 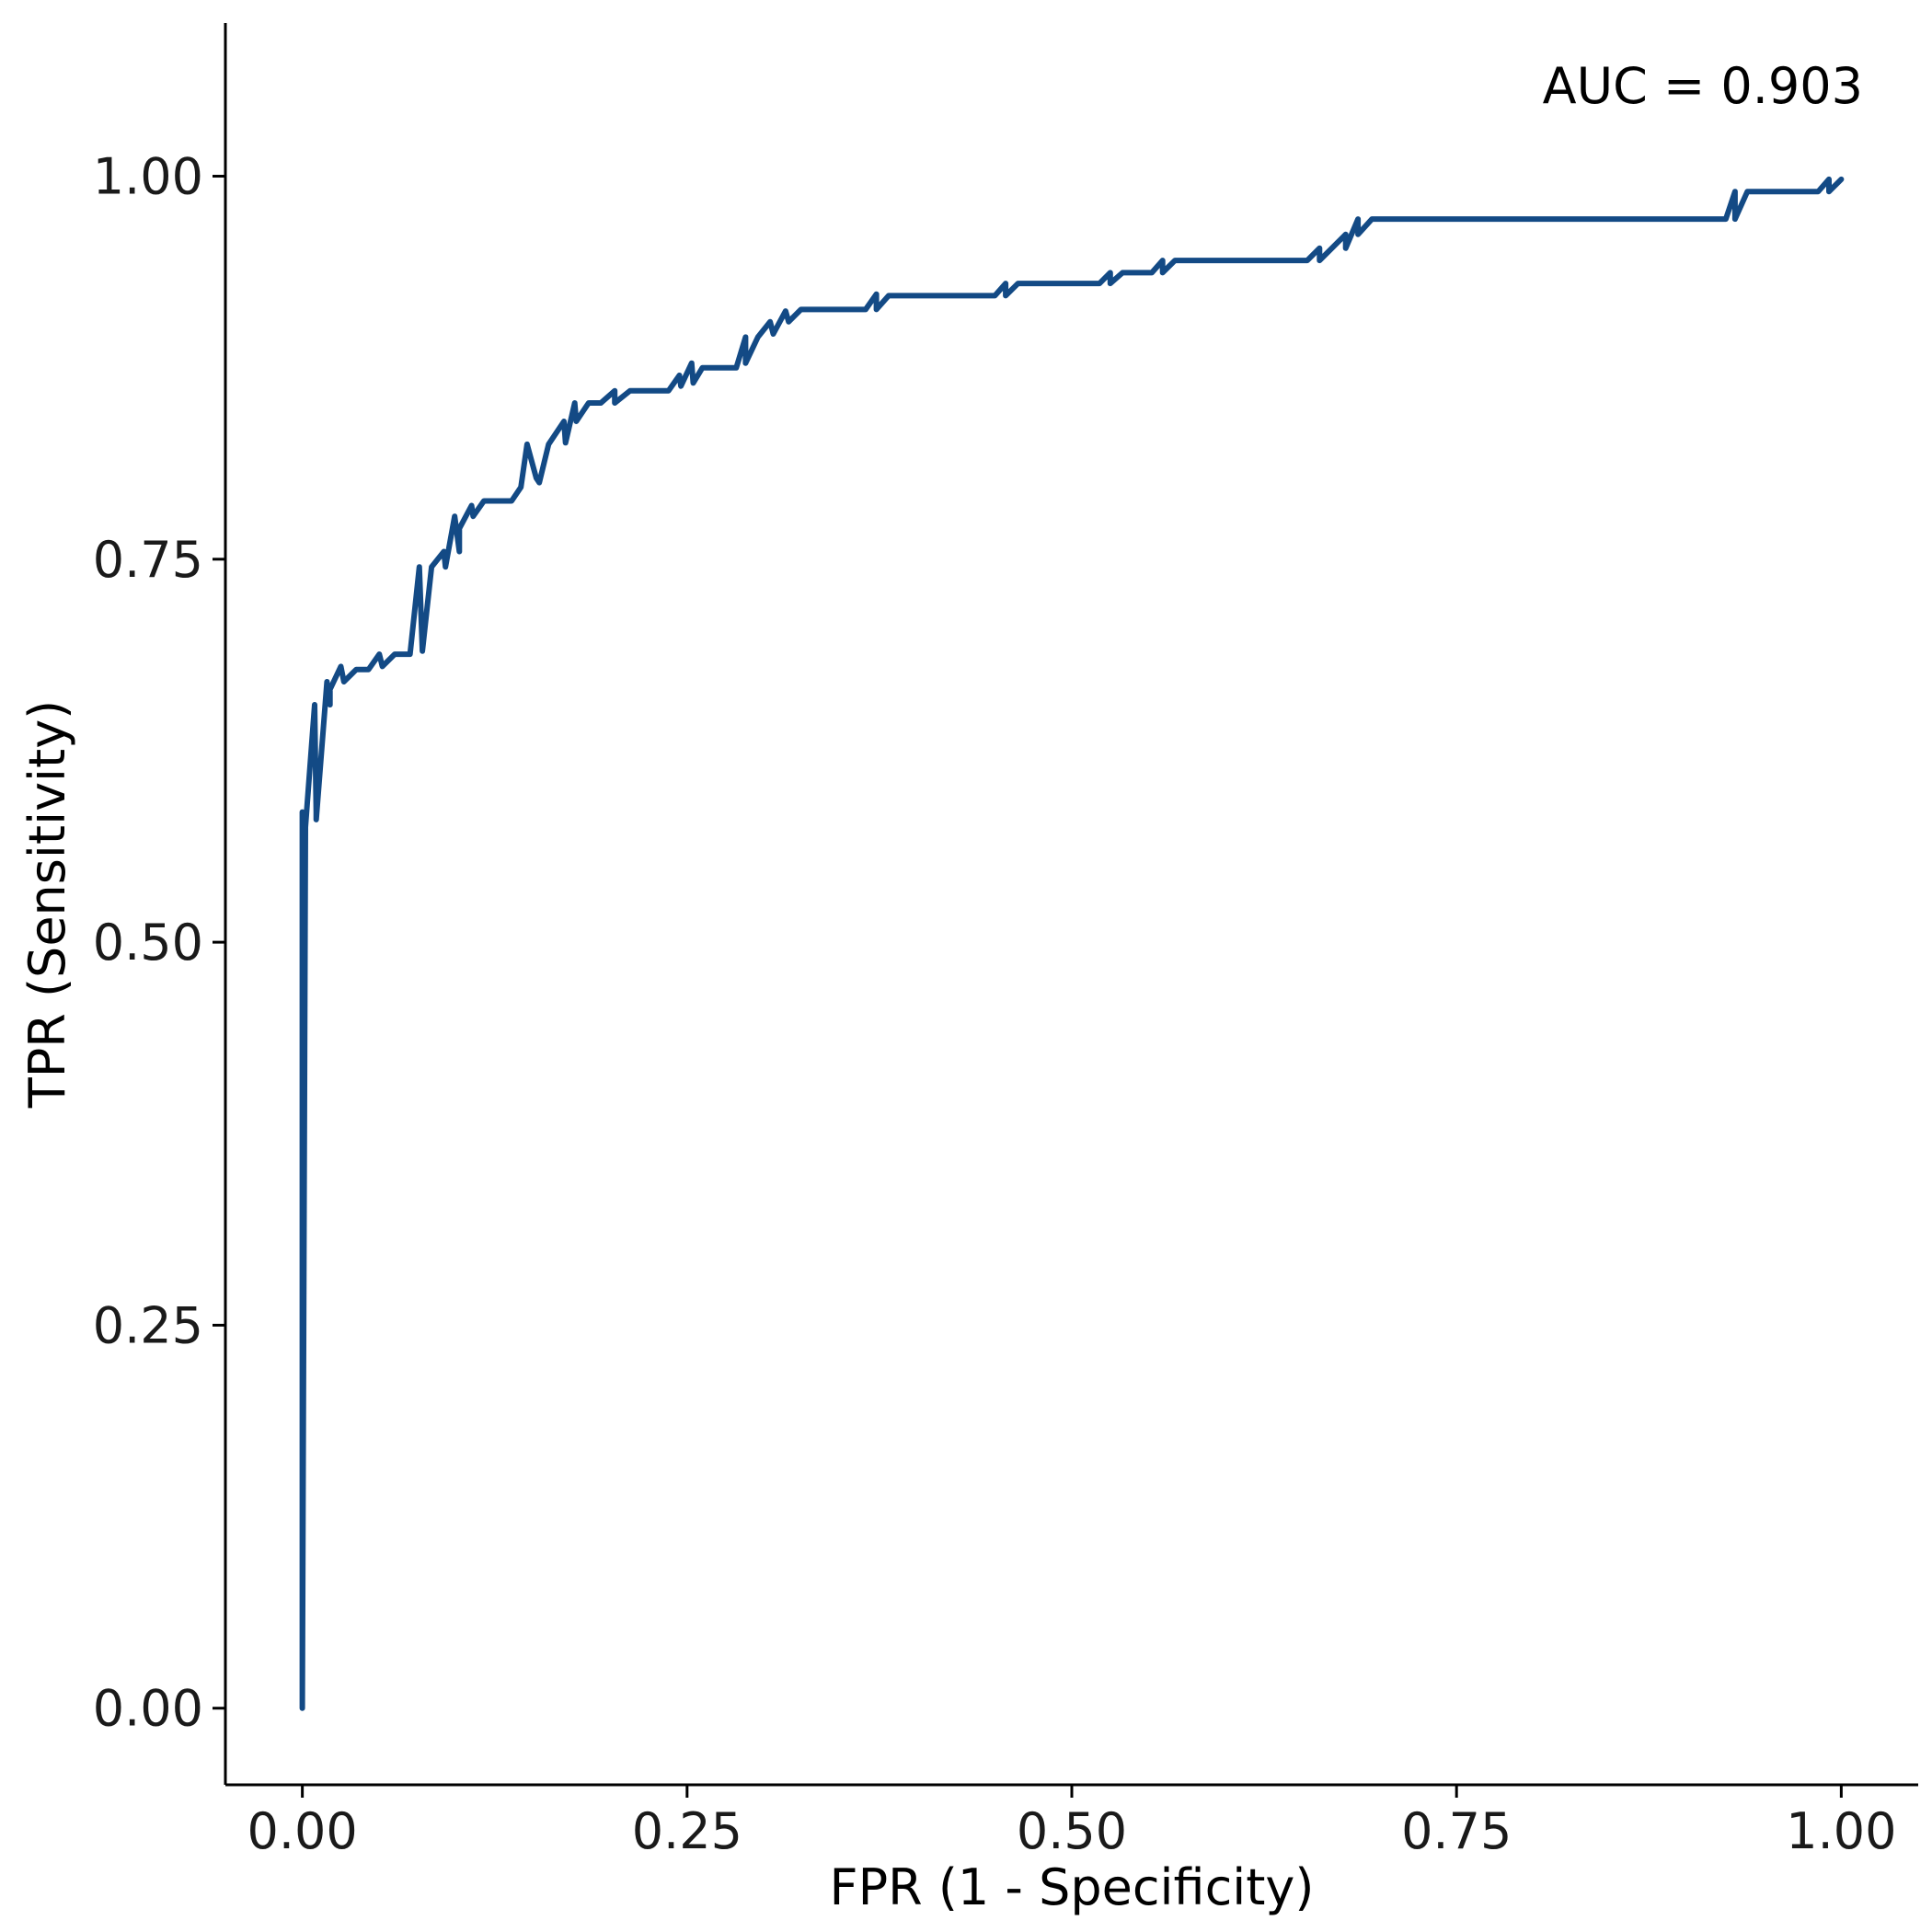 What do you see at coordinates (1072, 1887) in the screenshot?
I see `x-axis-title: FPR (1 - Specificity)` at bounding box center [1072, 1887].